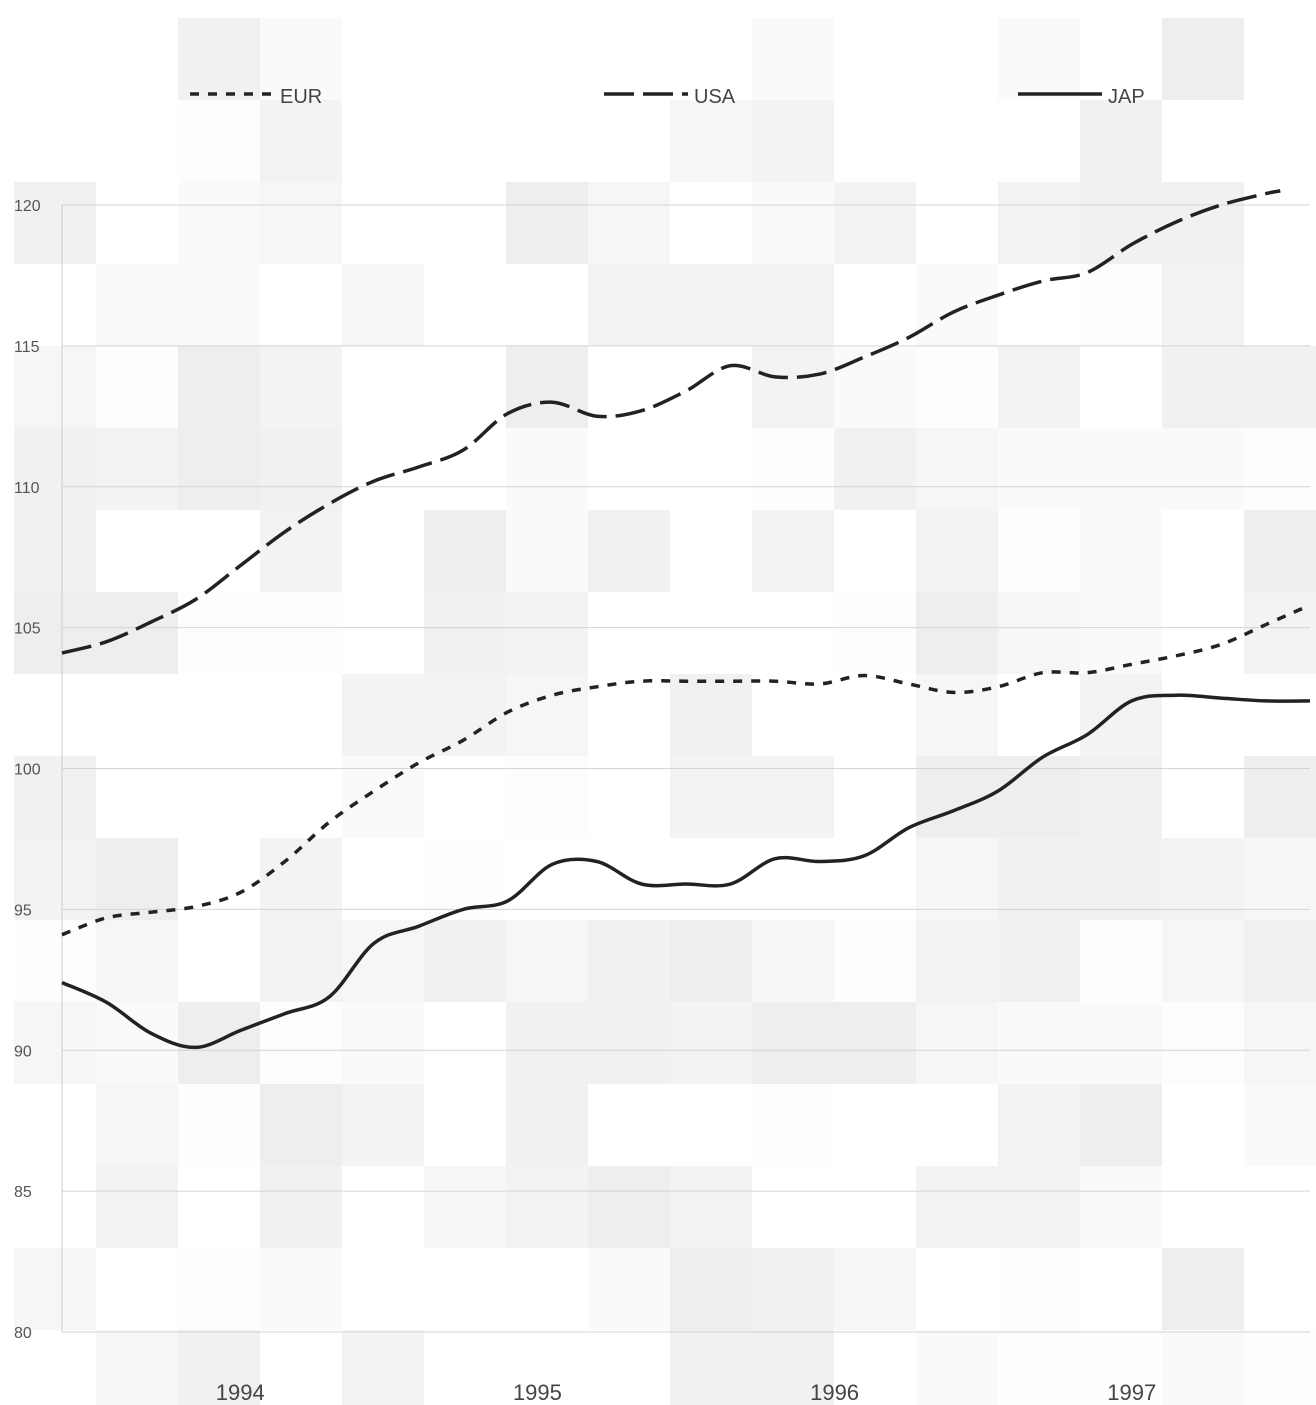  Describe the element at coordinates (1131, 1392) in the screenshot. I see `x-tick-label: 1997` at that location.